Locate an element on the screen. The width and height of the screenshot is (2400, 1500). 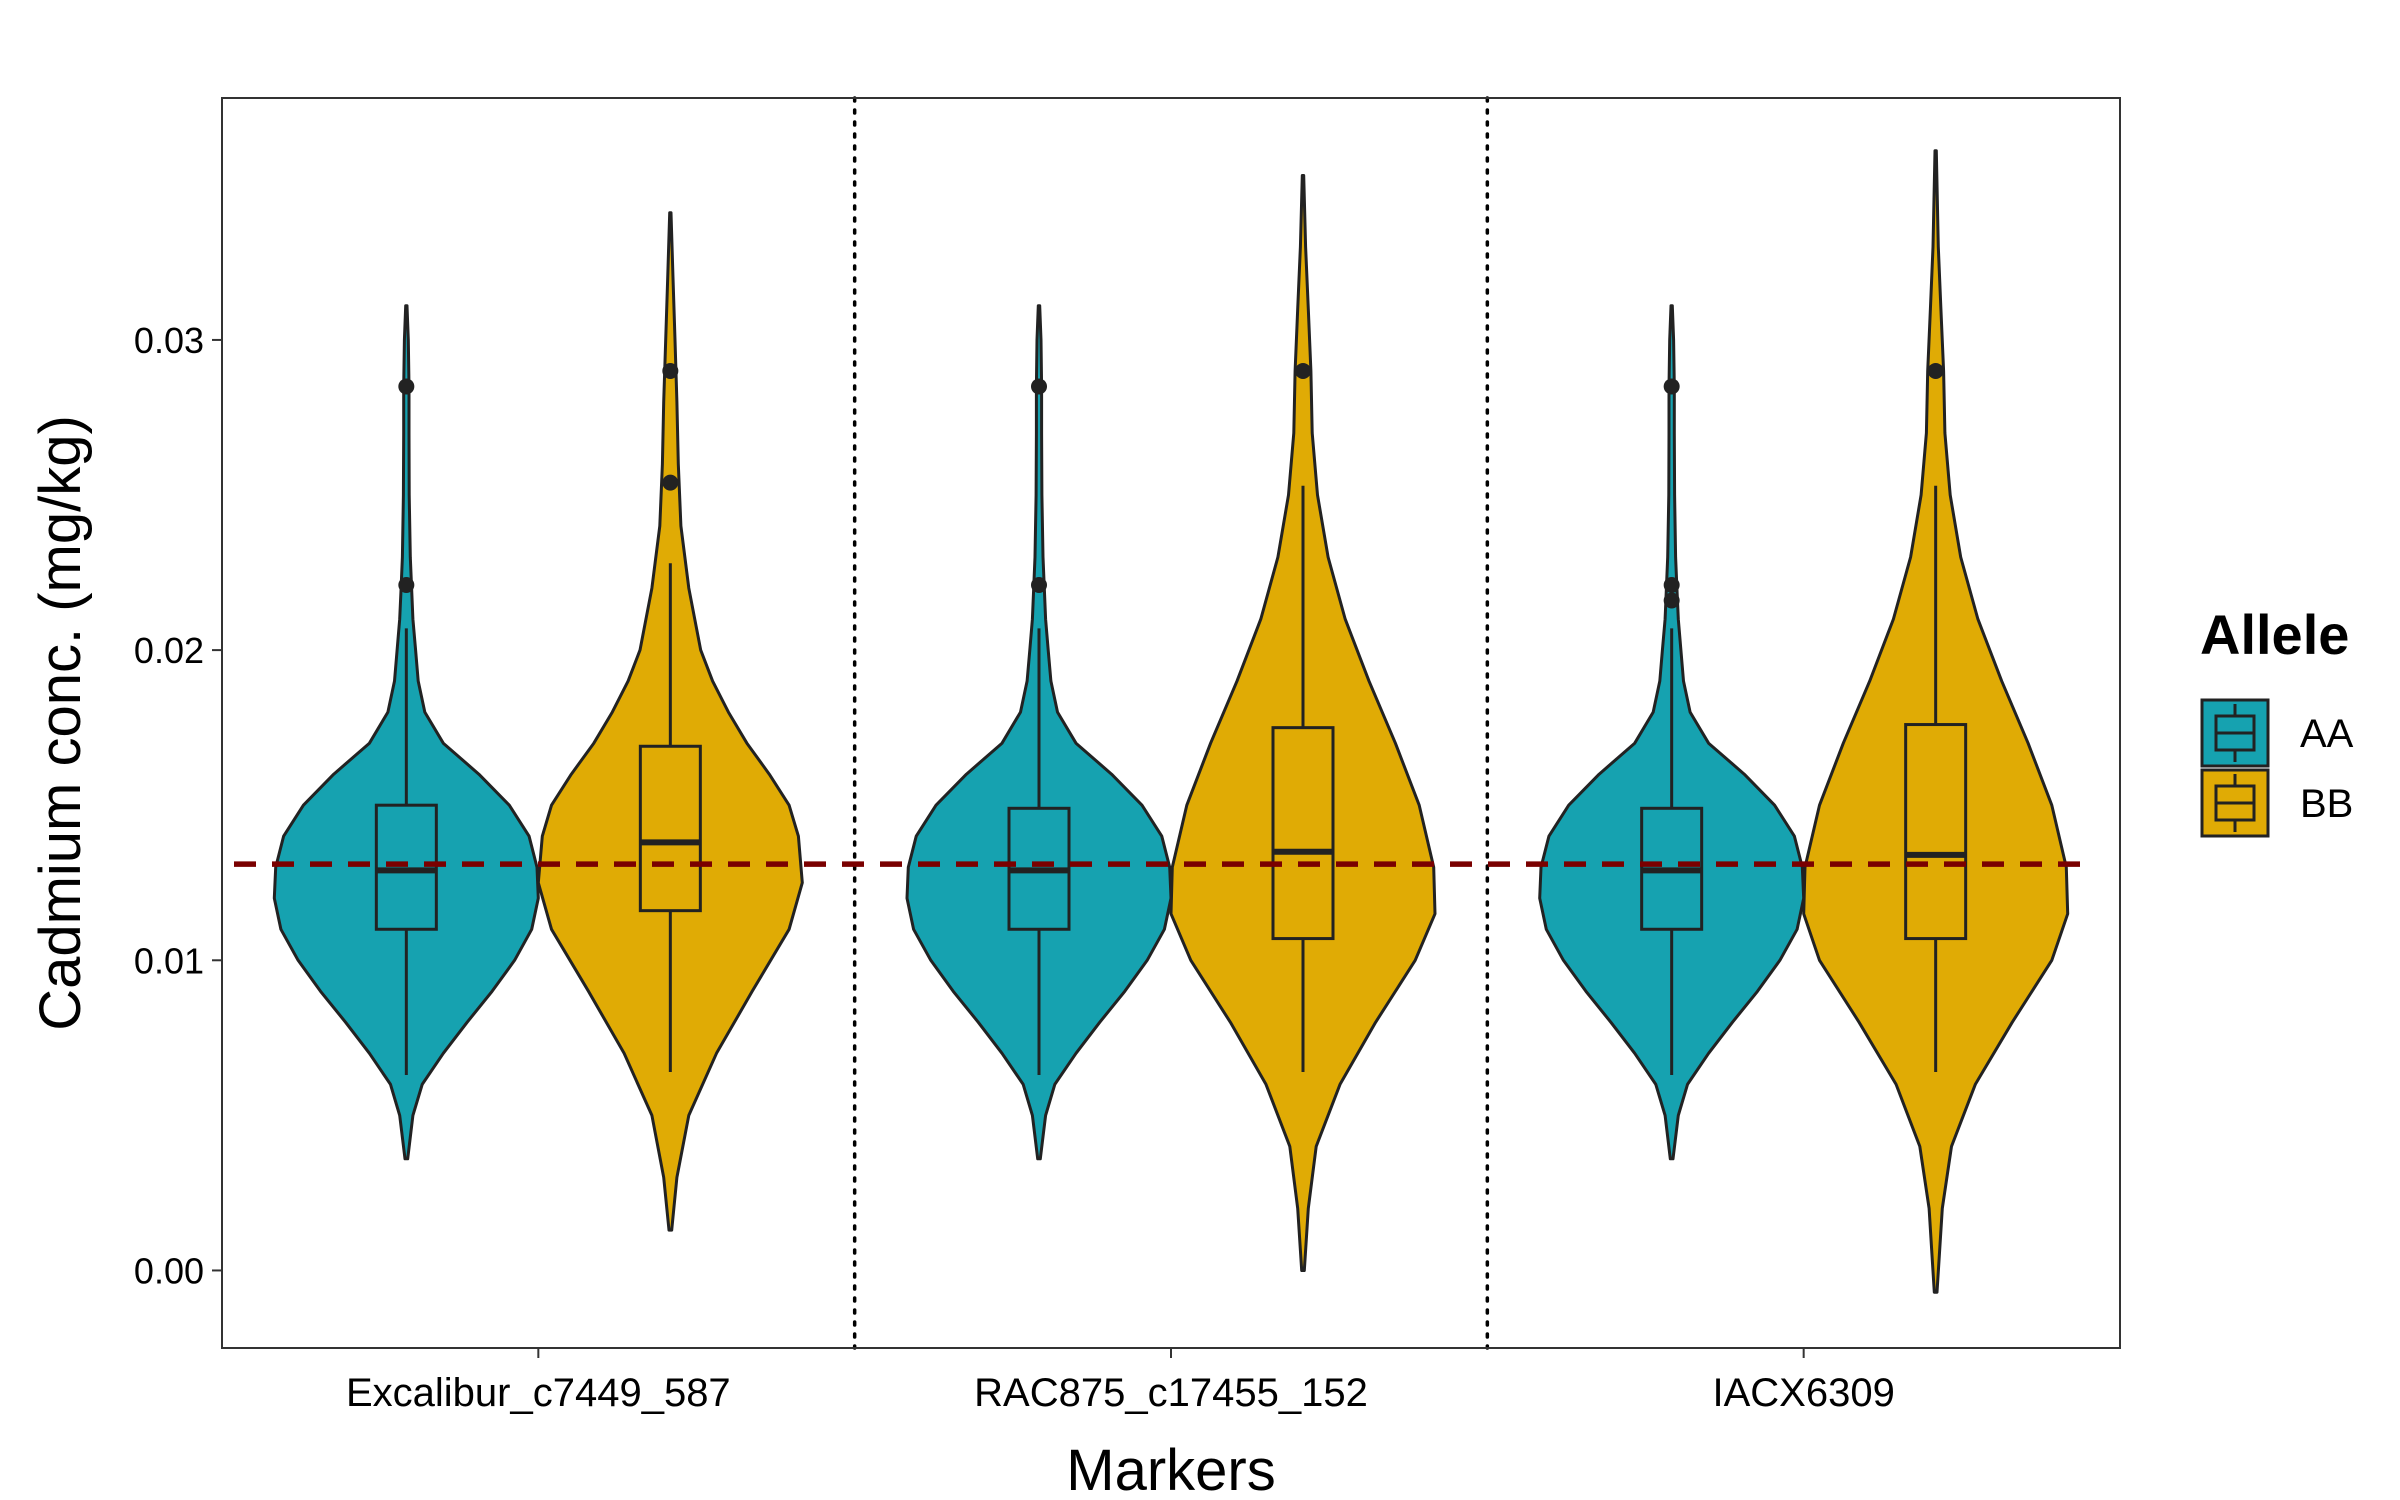
x-axis-title: Markers is located at coordinates (1170, 1469).